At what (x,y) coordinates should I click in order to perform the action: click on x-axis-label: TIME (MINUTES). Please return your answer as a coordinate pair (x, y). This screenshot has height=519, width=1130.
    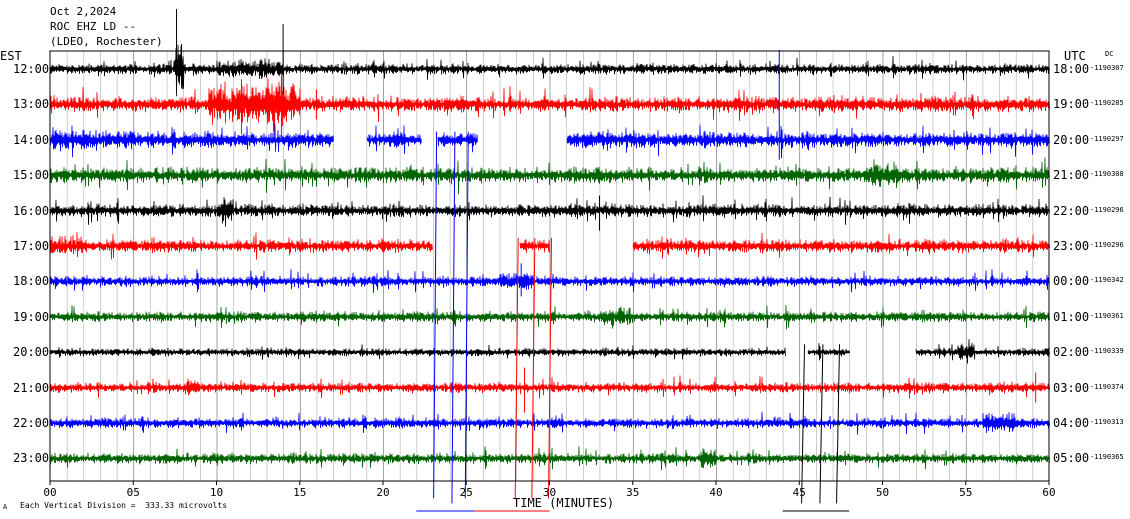
    Looking at the image, I should click on (564, 503).